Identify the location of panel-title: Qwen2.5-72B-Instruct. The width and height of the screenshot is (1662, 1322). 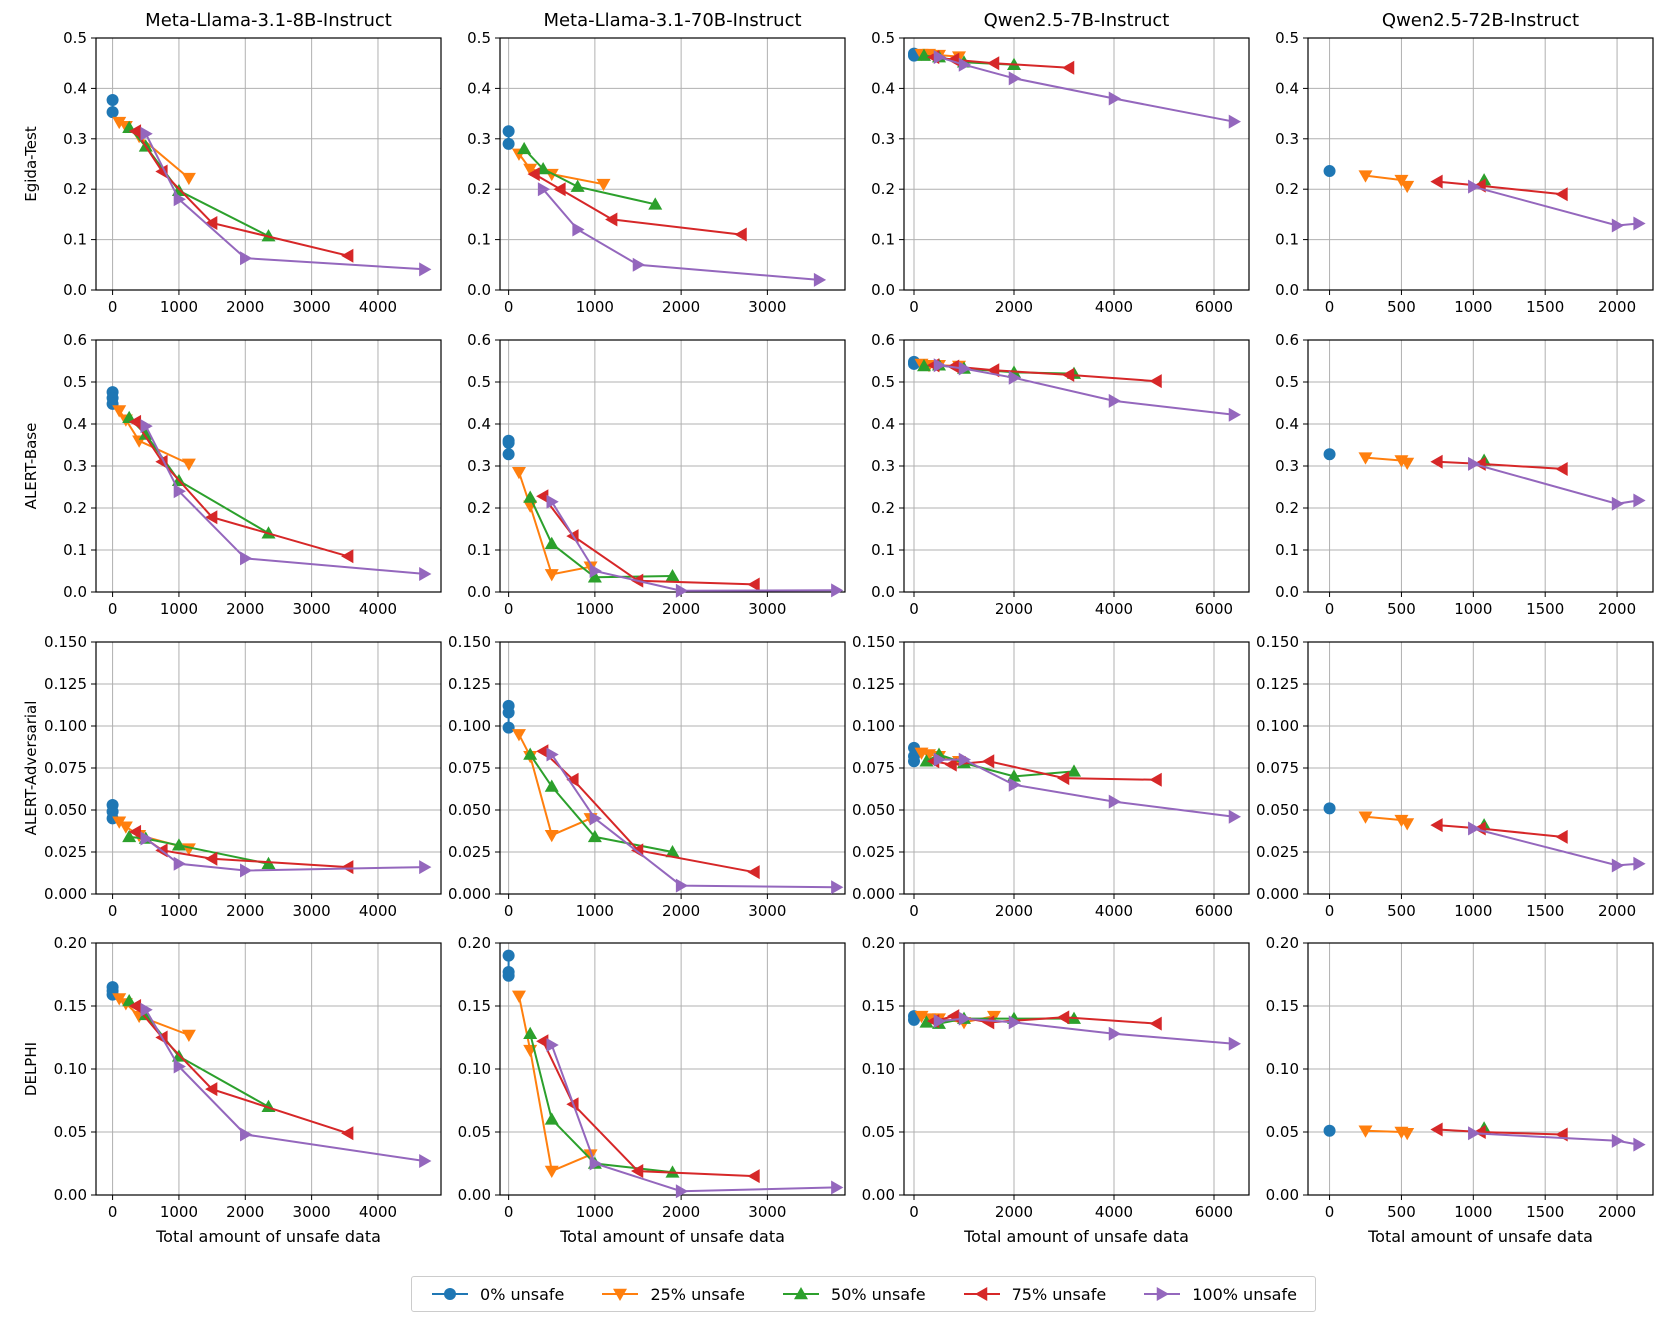
(1480, 20).